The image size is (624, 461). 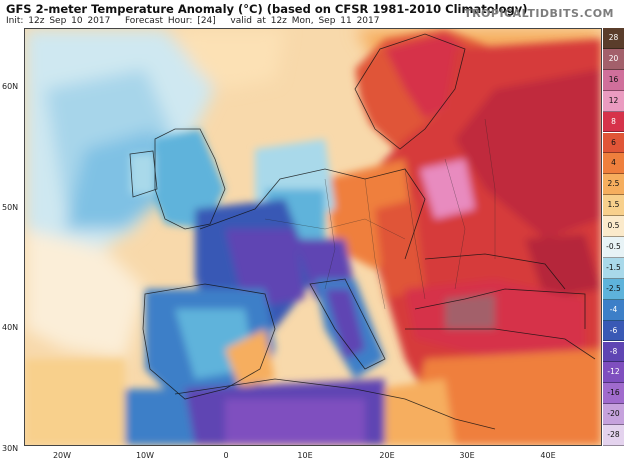 What do you see at coordinates (613, 122) in the screenshot?
I see `colorbar-cell: 8` at bounding box center [613, 122].